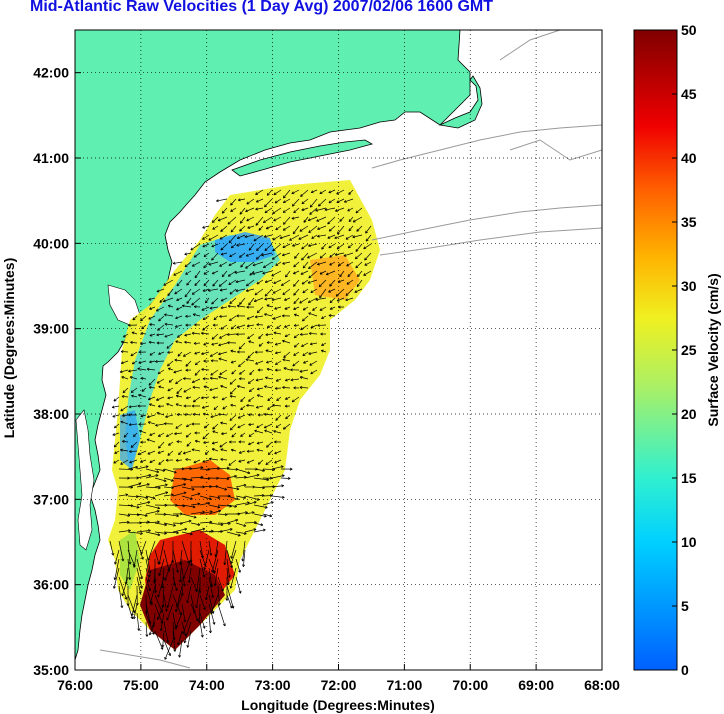  What do you see at coordinates (141, 685) in the screenshot?
I see `x-tick-label: 75:00` at bounding box center [141, 685].